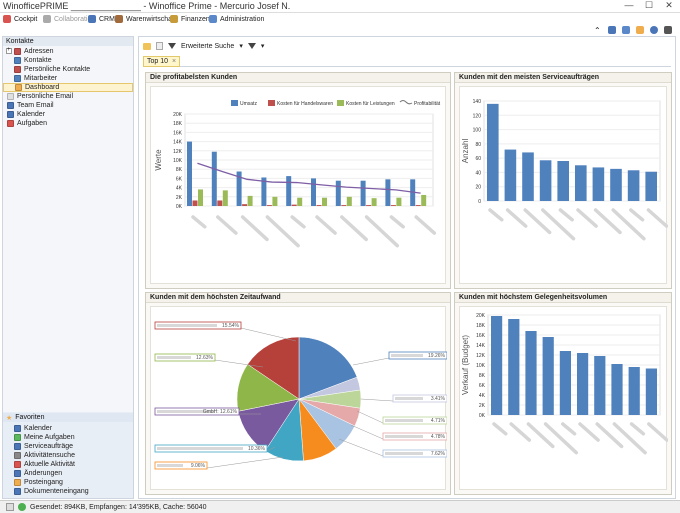  Describe the element at coordinates (190, 19) in the screenshot. I see `menu-item-4: Finanzen` at that location.